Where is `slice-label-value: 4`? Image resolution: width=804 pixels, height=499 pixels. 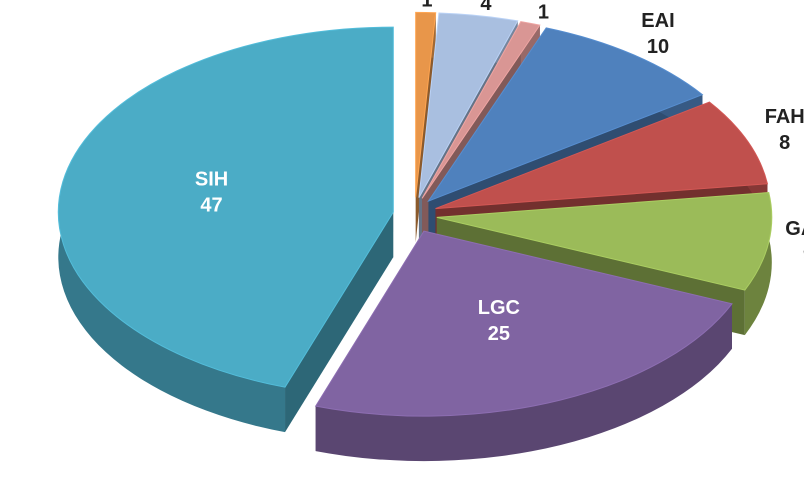
slice-label-value: 4 is located at coordinates (486, 7).